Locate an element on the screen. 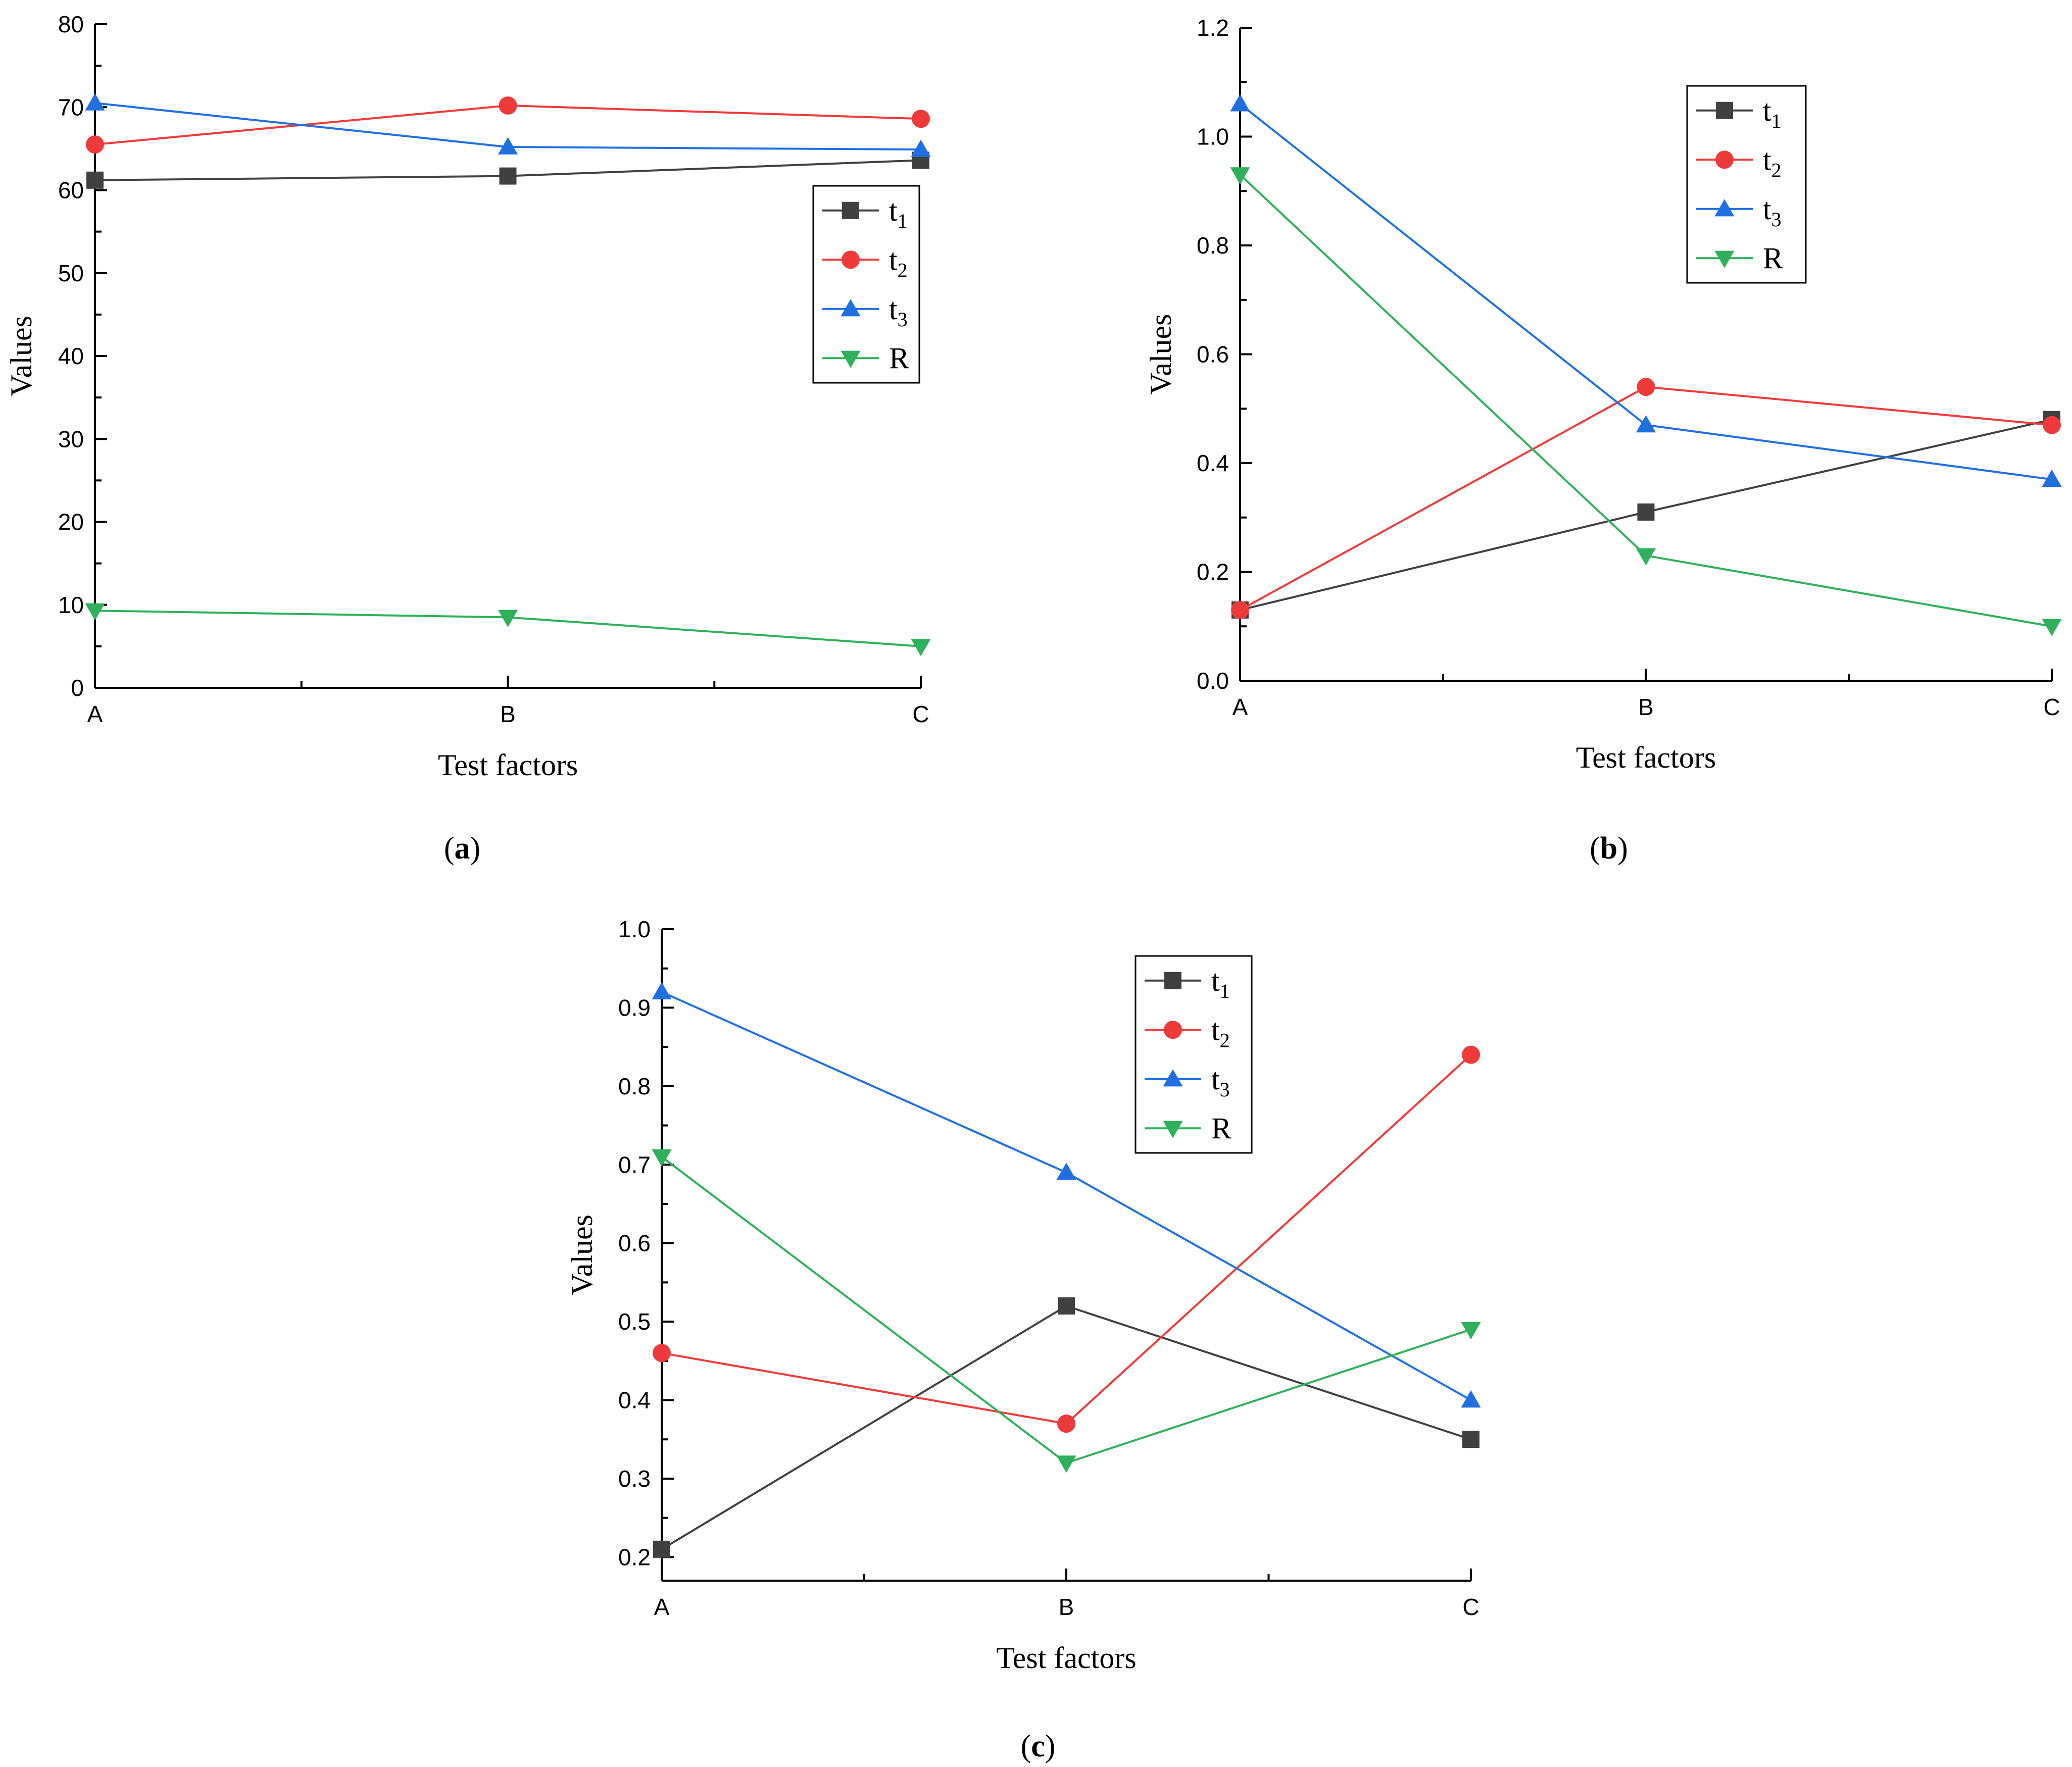 Image resolution: width=2072 pixels, height=1767 pixels. y-tick-label: 70 is located at coordinates (71, 107).